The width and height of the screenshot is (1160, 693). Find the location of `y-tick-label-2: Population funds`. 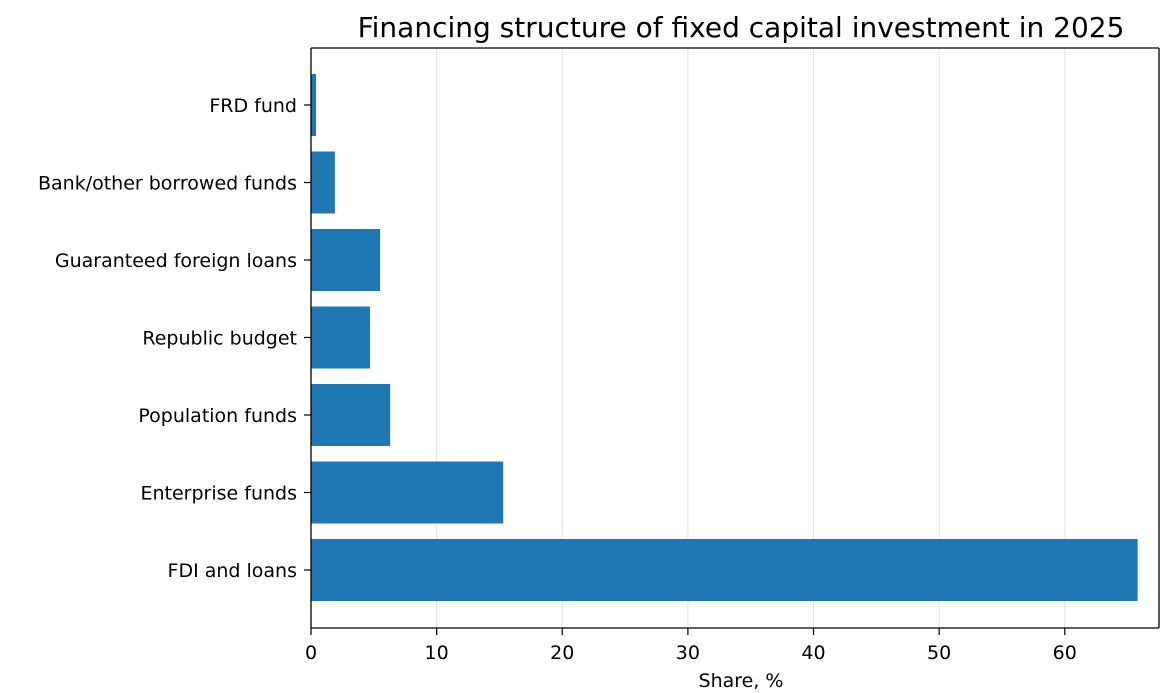

y-tick-label-2: Population funds is located at coordinates (217, 416).